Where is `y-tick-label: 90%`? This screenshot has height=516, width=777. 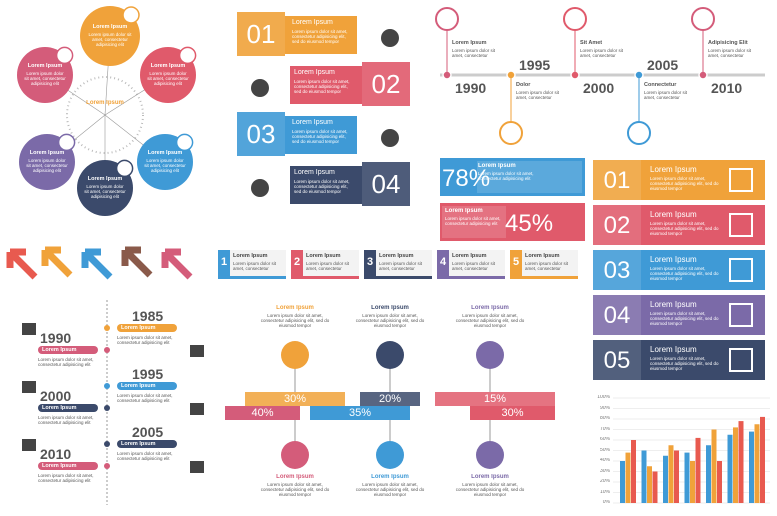 y-tick-label: 90% is located at coordinates (604, 408).